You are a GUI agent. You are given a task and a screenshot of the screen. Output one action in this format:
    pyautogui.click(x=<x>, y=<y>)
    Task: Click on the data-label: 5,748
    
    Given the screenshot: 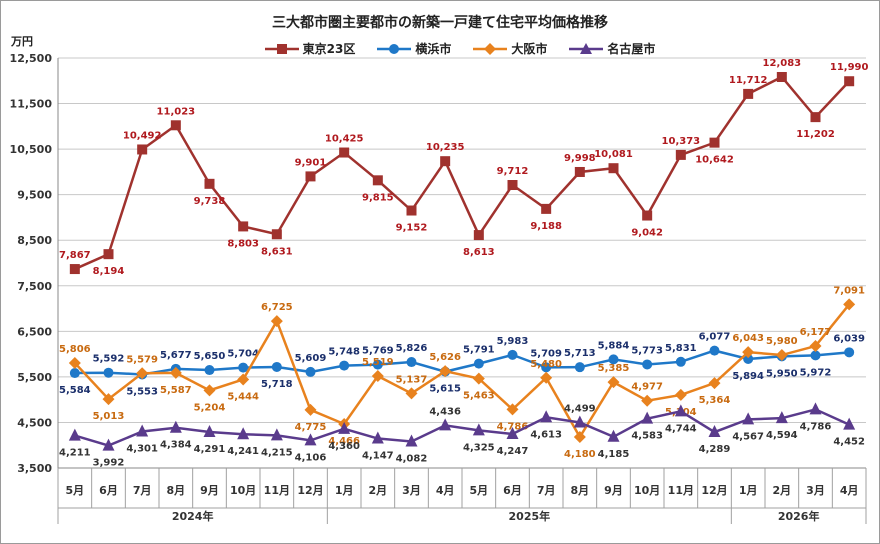 What is the action you would take?
    pyautogui.click(x=344, y=352)
    